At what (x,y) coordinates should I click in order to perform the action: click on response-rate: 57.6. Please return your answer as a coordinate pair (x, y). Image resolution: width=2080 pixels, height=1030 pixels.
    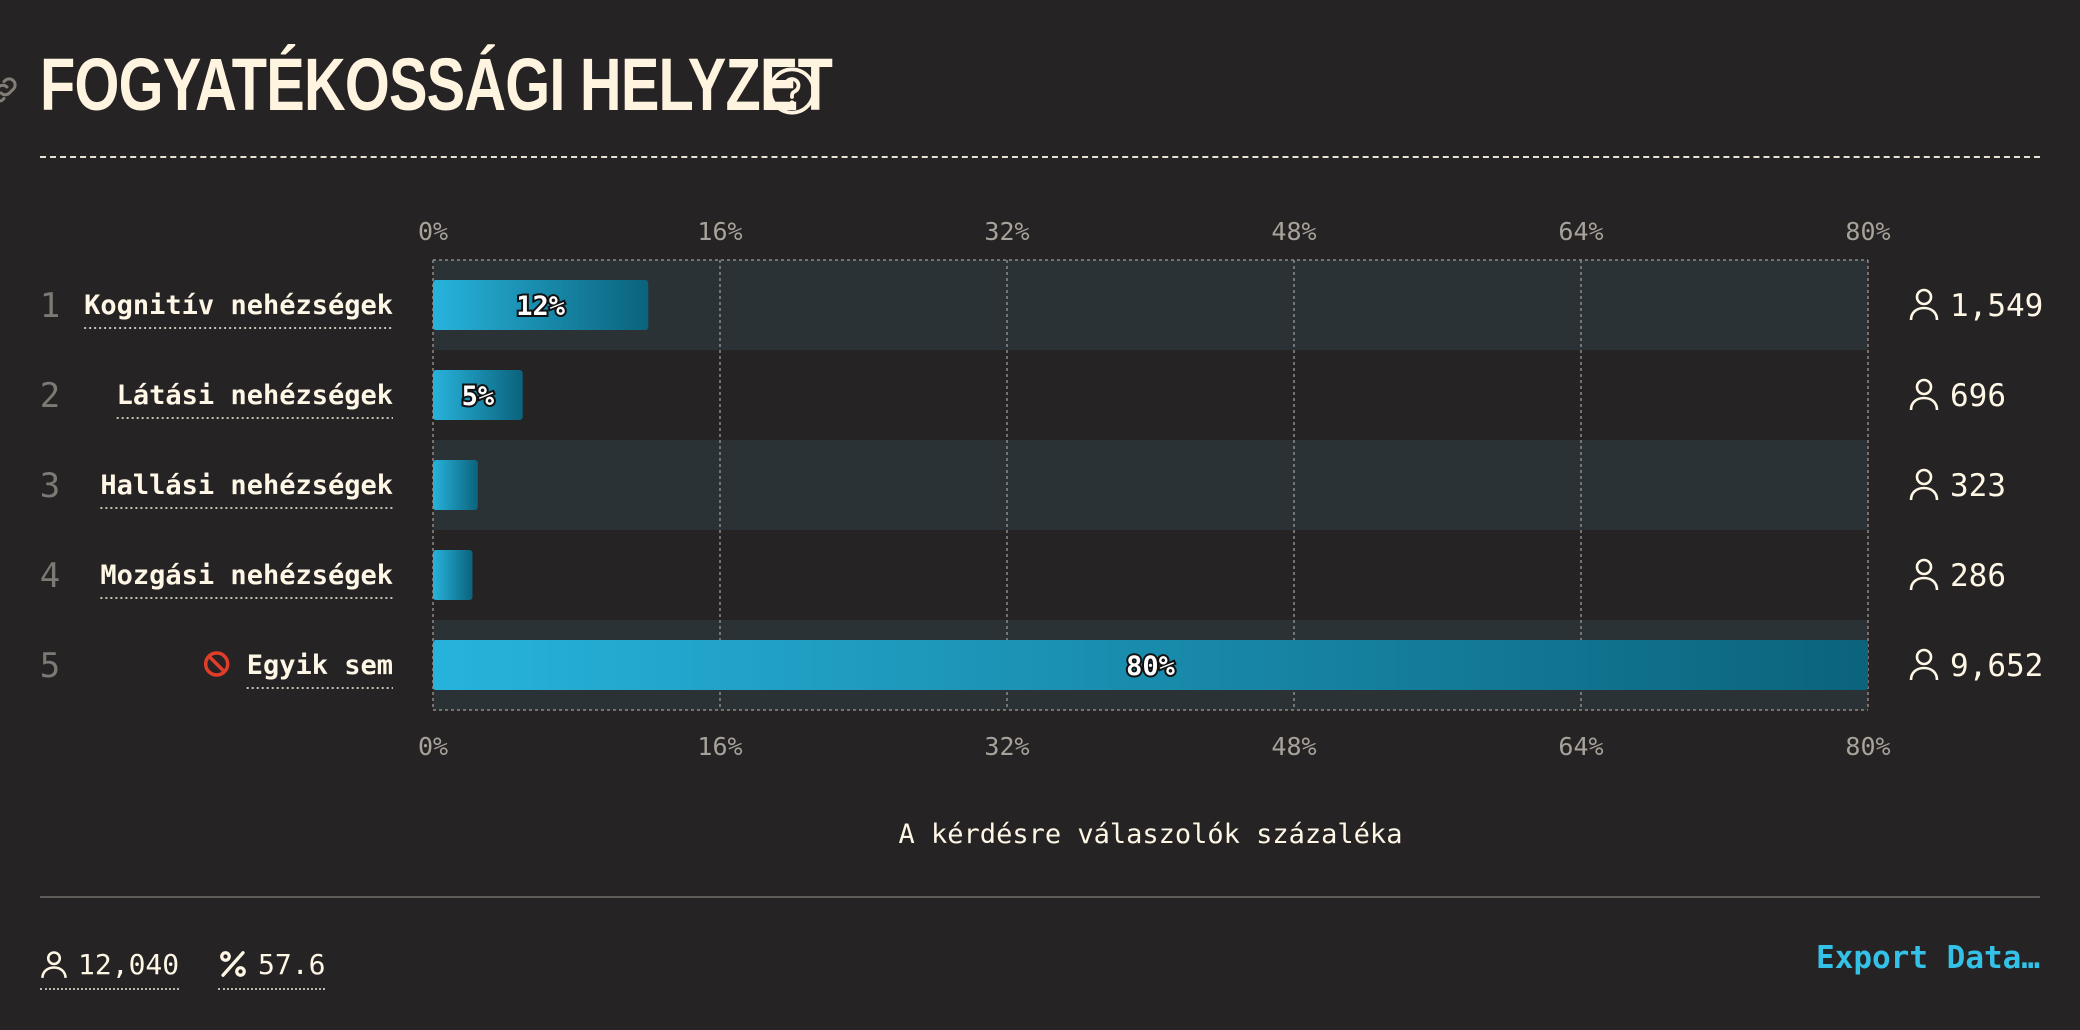
    Looking at the image, I should click on (292, 964).